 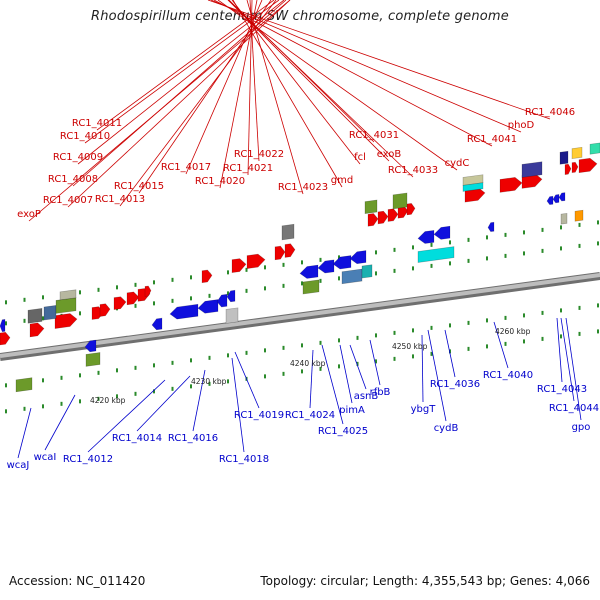 I want to click on position-label: 4250 kbp, so click(x=410, y=346).